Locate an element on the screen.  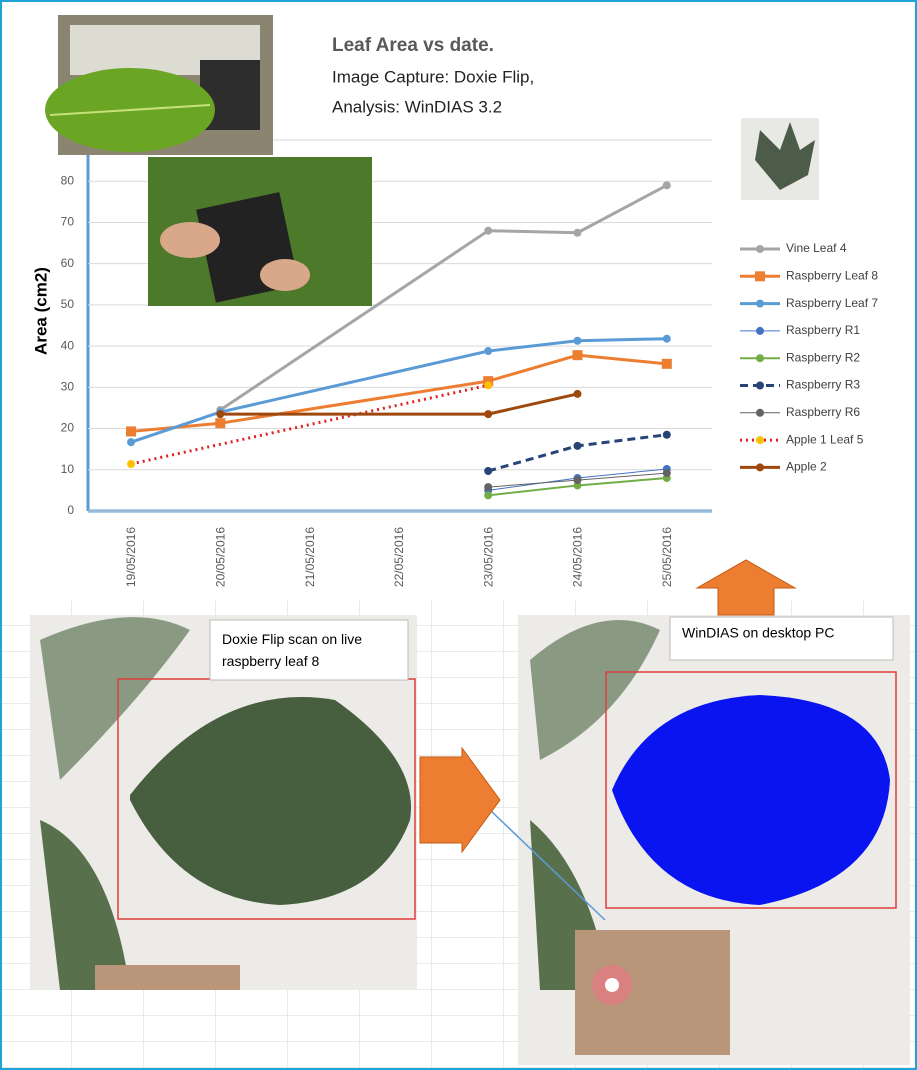
arrow-right is located at coordinates (460, 800).